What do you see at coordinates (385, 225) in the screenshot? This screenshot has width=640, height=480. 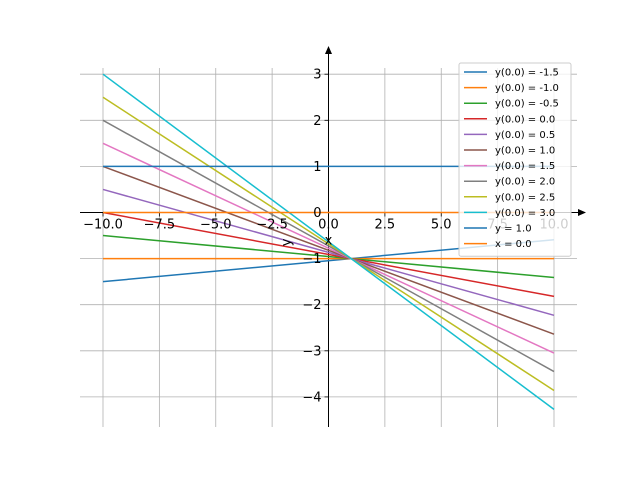 I see `x-tick-label: 2.5` at bounding box center [385, 225].